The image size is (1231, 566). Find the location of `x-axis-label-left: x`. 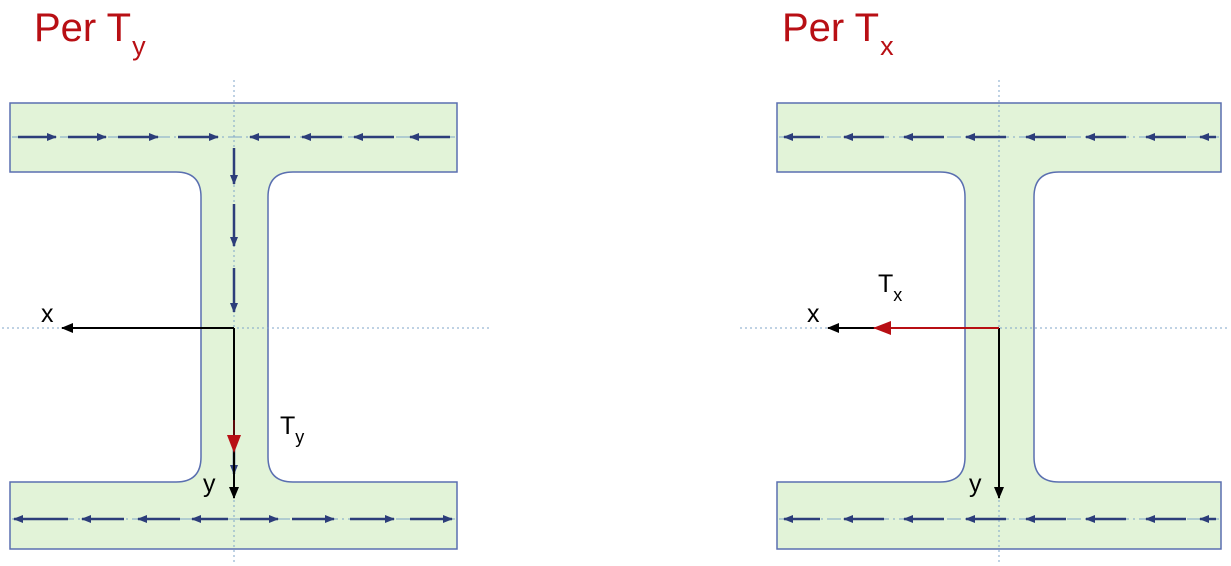

x-axis-label-left: x is located at coordinates (47, 314).